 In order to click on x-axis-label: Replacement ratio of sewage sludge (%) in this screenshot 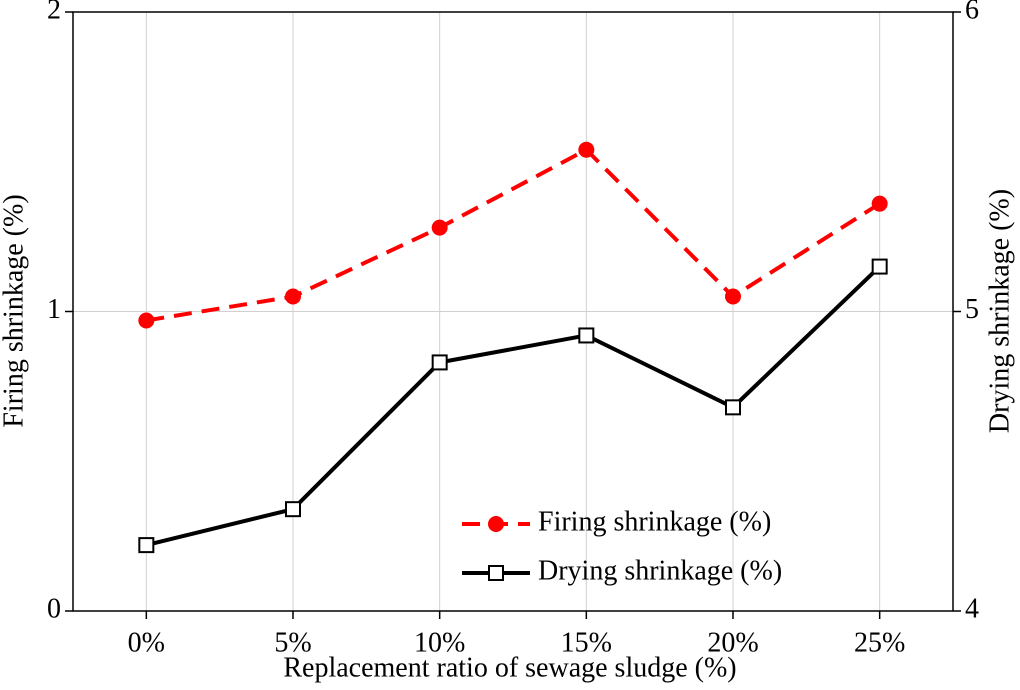, I will do `click(509, 667)`.